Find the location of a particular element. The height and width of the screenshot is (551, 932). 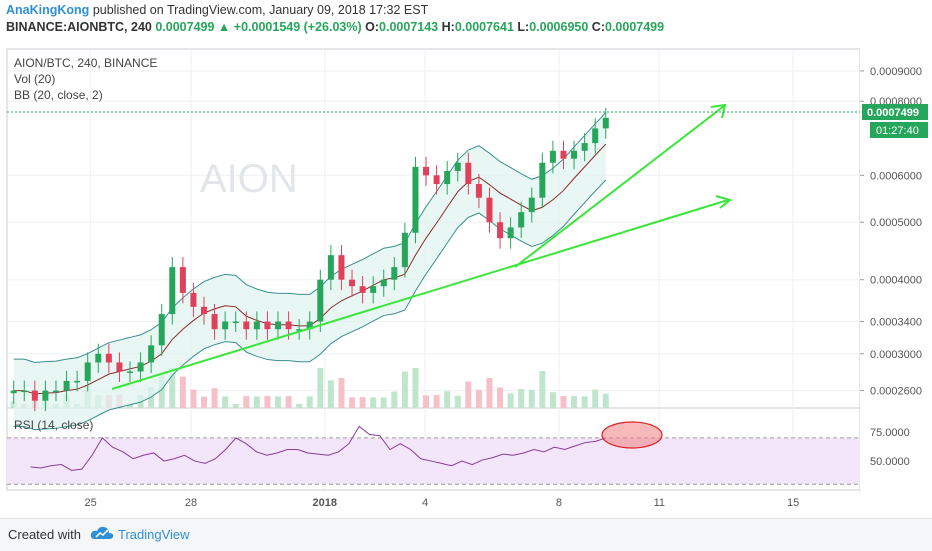

low-label: L: is located at coordinates (523, 27).